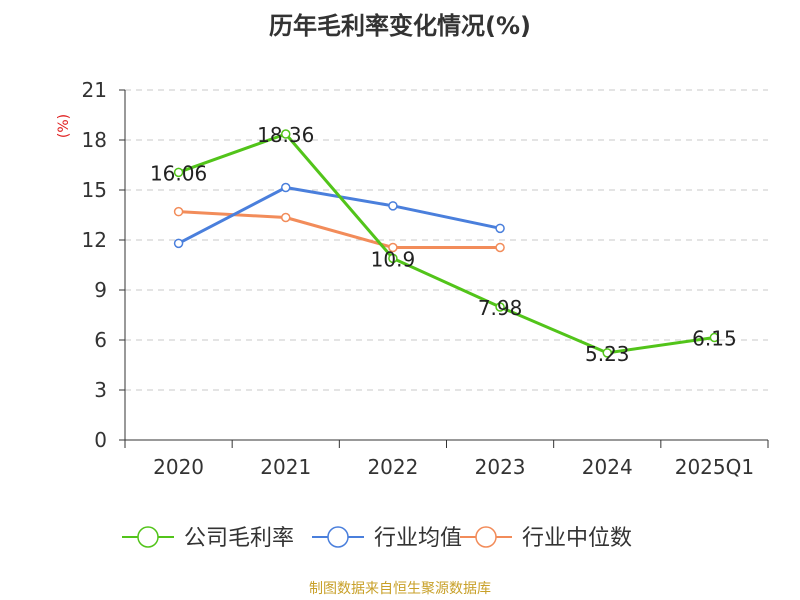 The height and width of the screenshot is (600, 800). I want to click on y-tick-label: 9, so click(100, 290).